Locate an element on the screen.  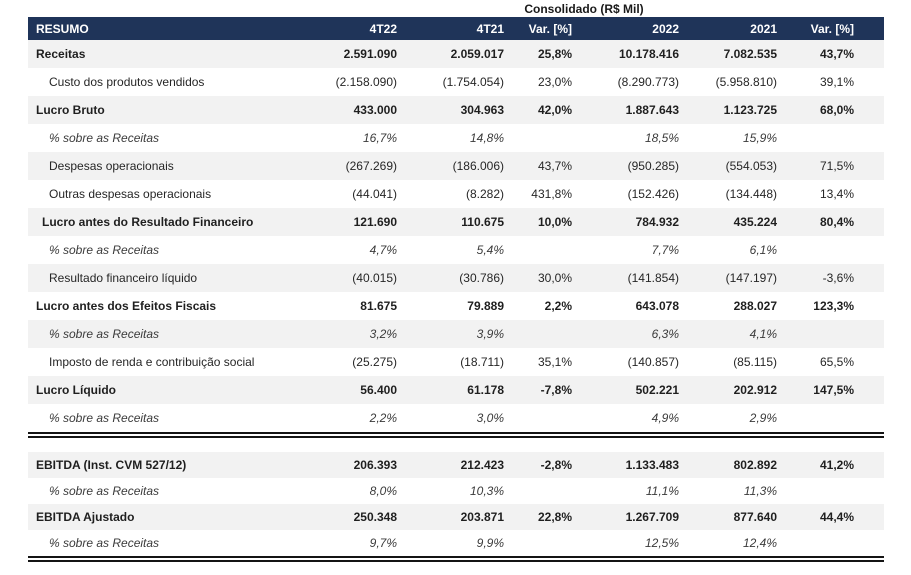
header-cell-var-q: Var. [%] is located at coordinates (550, 28).